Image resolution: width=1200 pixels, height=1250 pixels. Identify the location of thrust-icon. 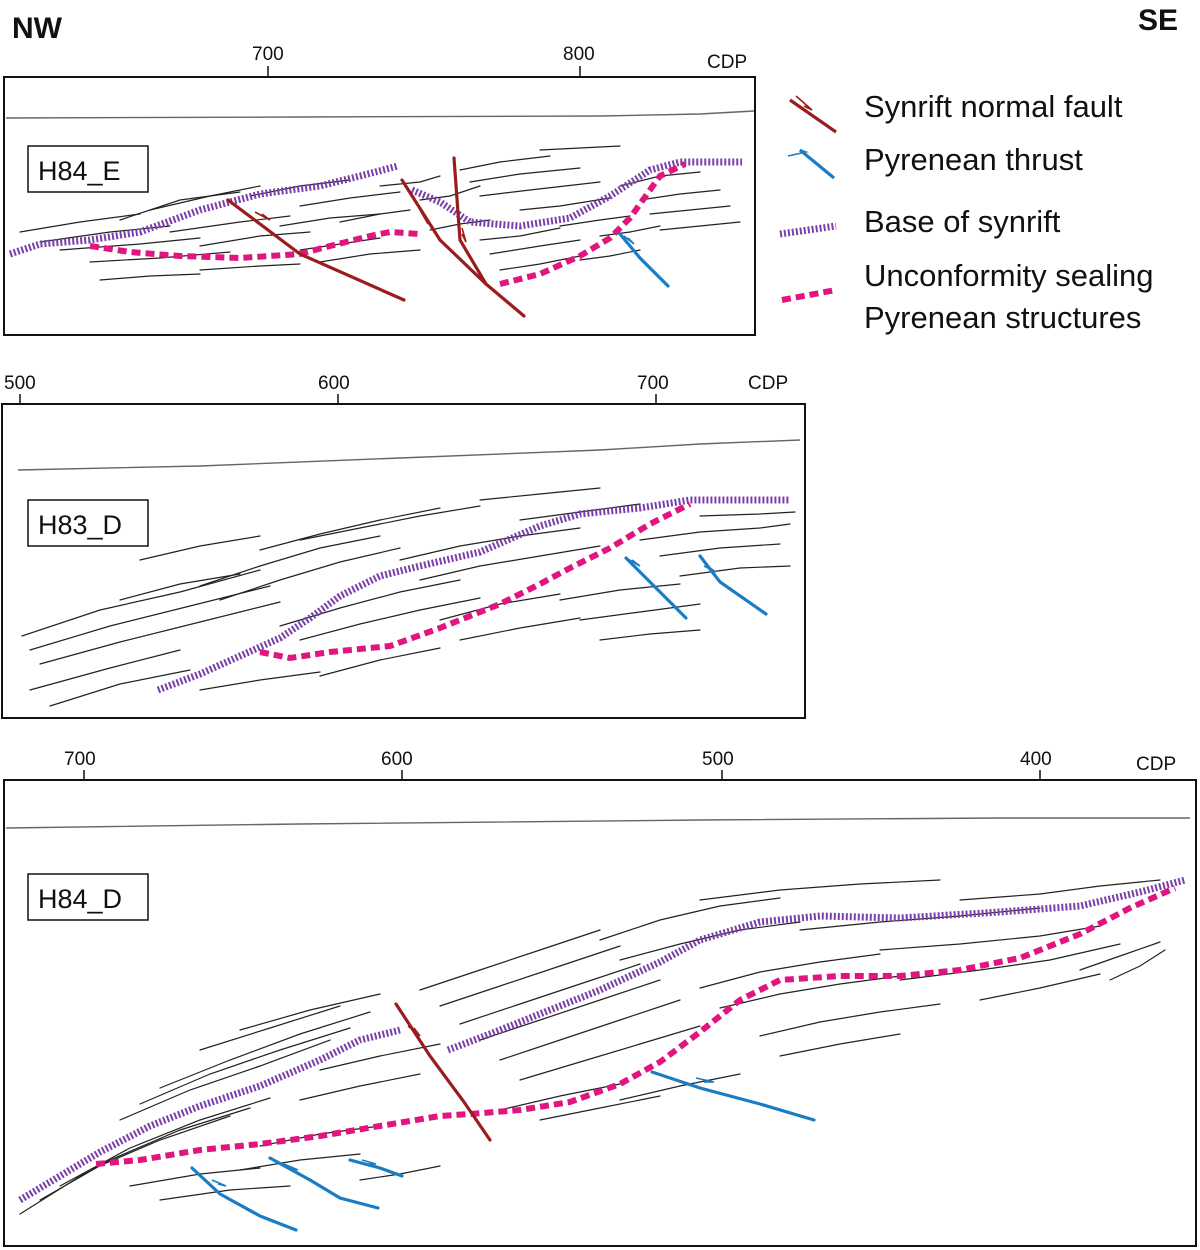
(817, 164).